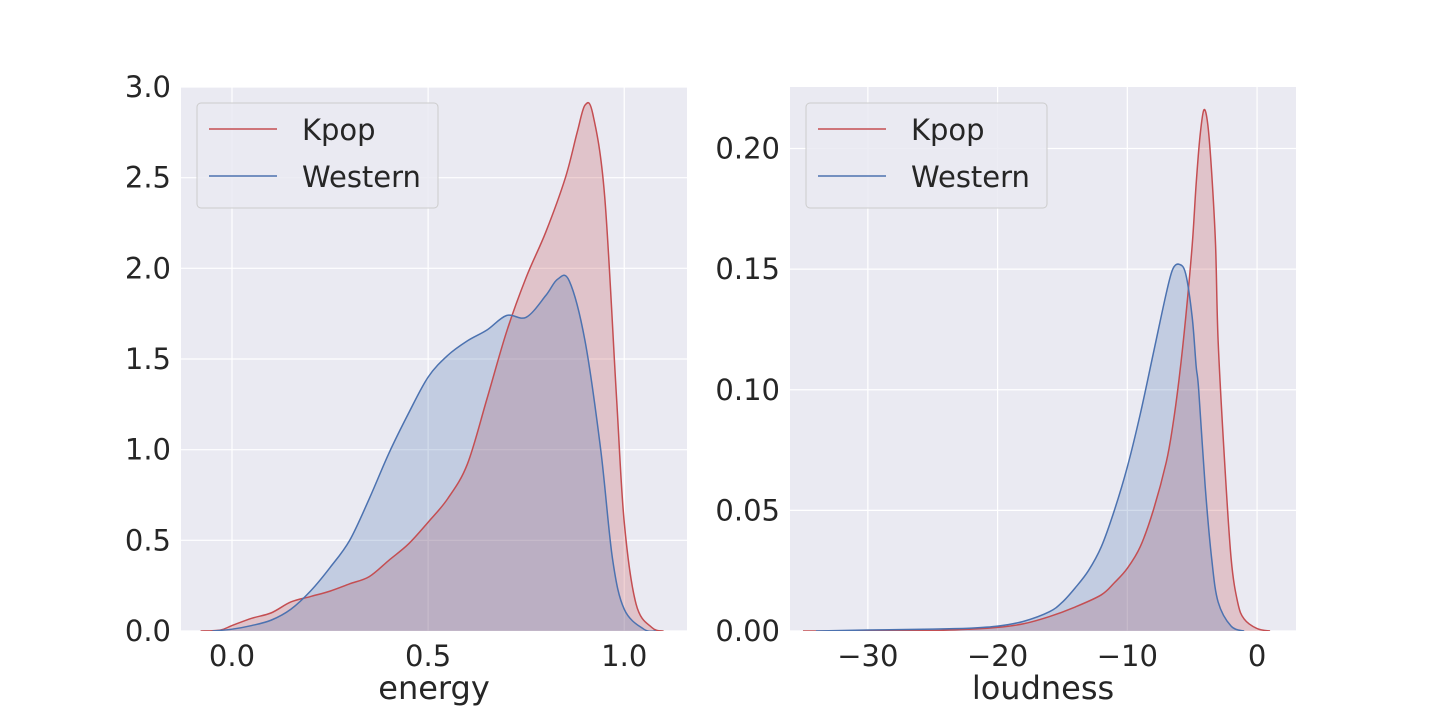 This screenshot has height=720, width=1440. I want to click on y-tick-label: 0.5, so click(148, 540).